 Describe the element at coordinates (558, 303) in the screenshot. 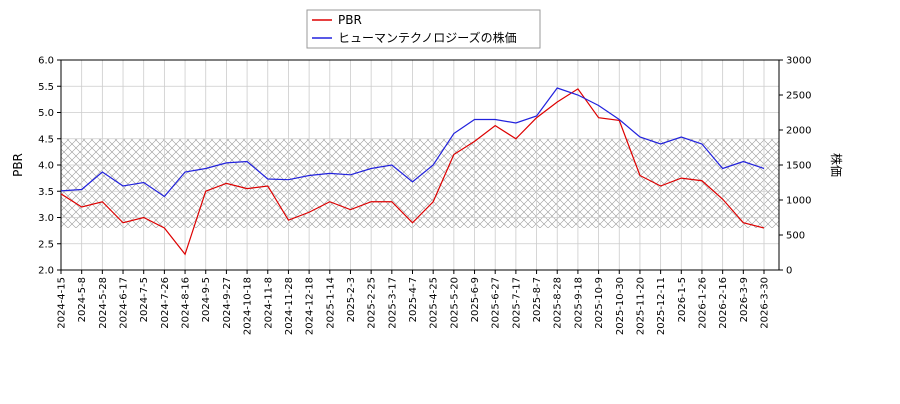

I see `x-tick-label: 2025-8-28` at that location.